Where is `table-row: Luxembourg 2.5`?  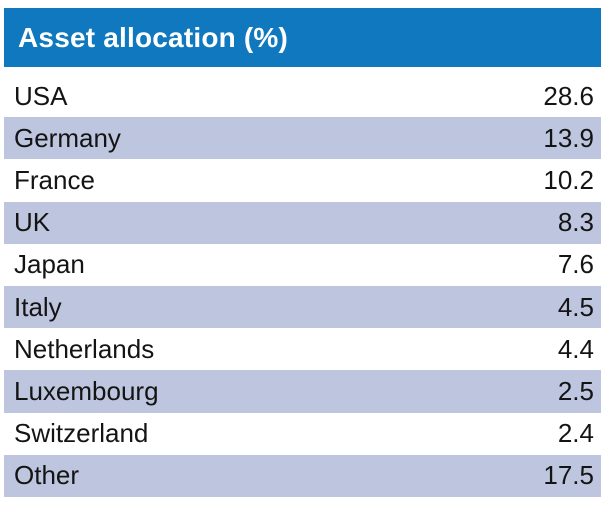 table-row: Luxembourg 2.5 is located at coordinates (302, 391).